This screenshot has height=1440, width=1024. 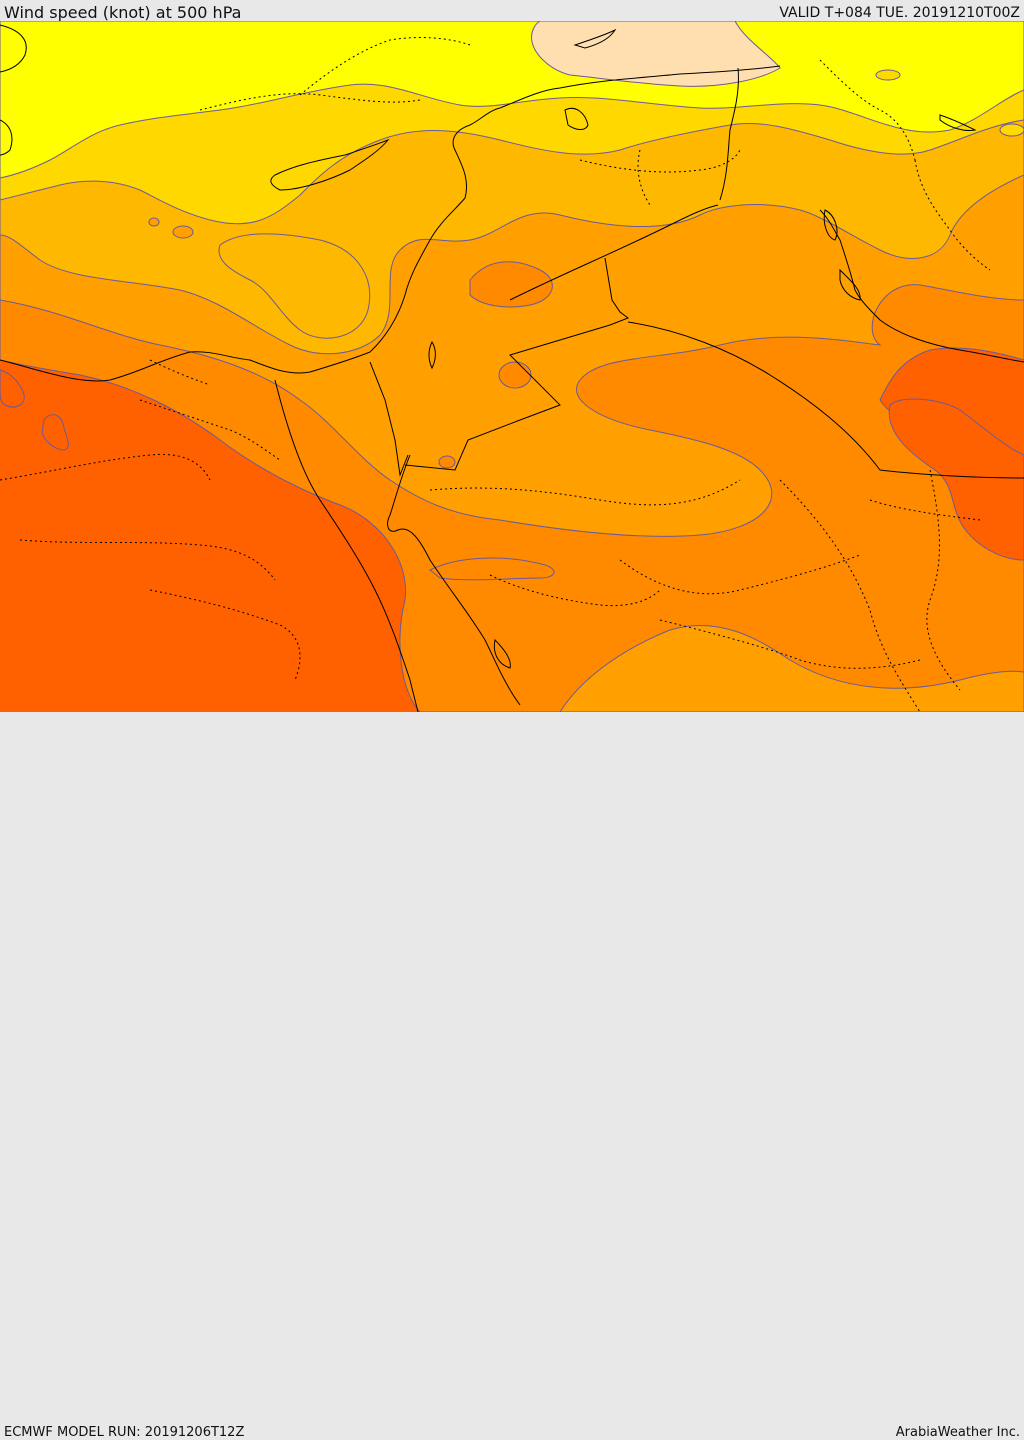 I want to click on map-title: Wind speed (knot) at 500 hPa, so click(x=123, y=12).